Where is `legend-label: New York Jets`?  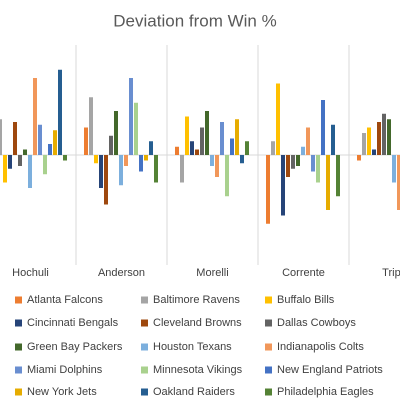
legend-label: New York Jets is located at coordinates (62, 392).